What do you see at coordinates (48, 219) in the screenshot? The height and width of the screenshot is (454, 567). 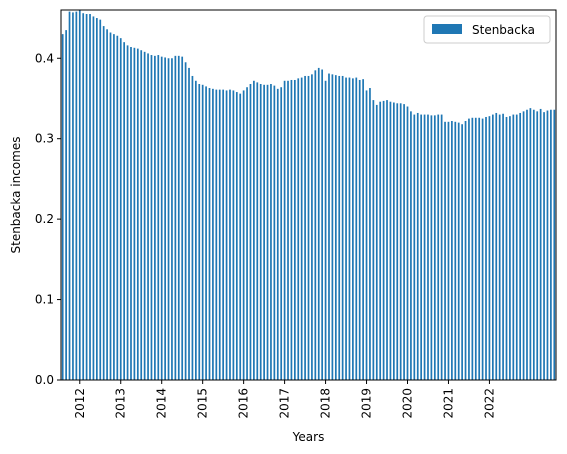 I see `y-axis: 0.0 0.1 0.2 0.3 0.4` at bounding box center [48, 219].